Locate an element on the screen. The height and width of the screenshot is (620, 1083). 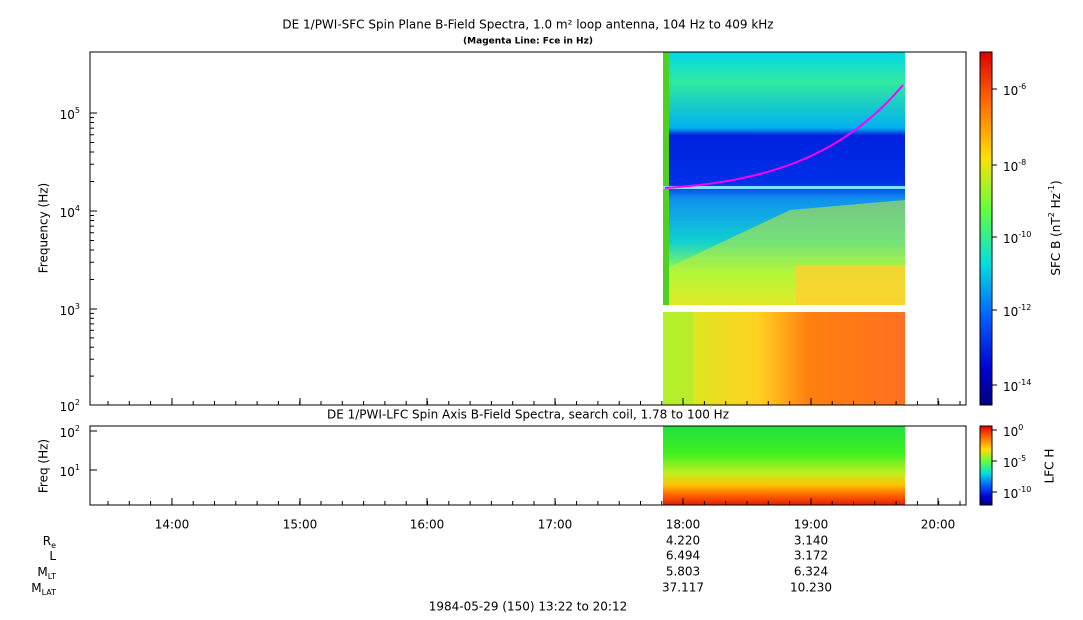
spectrogram-strip is located at coordinates (666, 178).